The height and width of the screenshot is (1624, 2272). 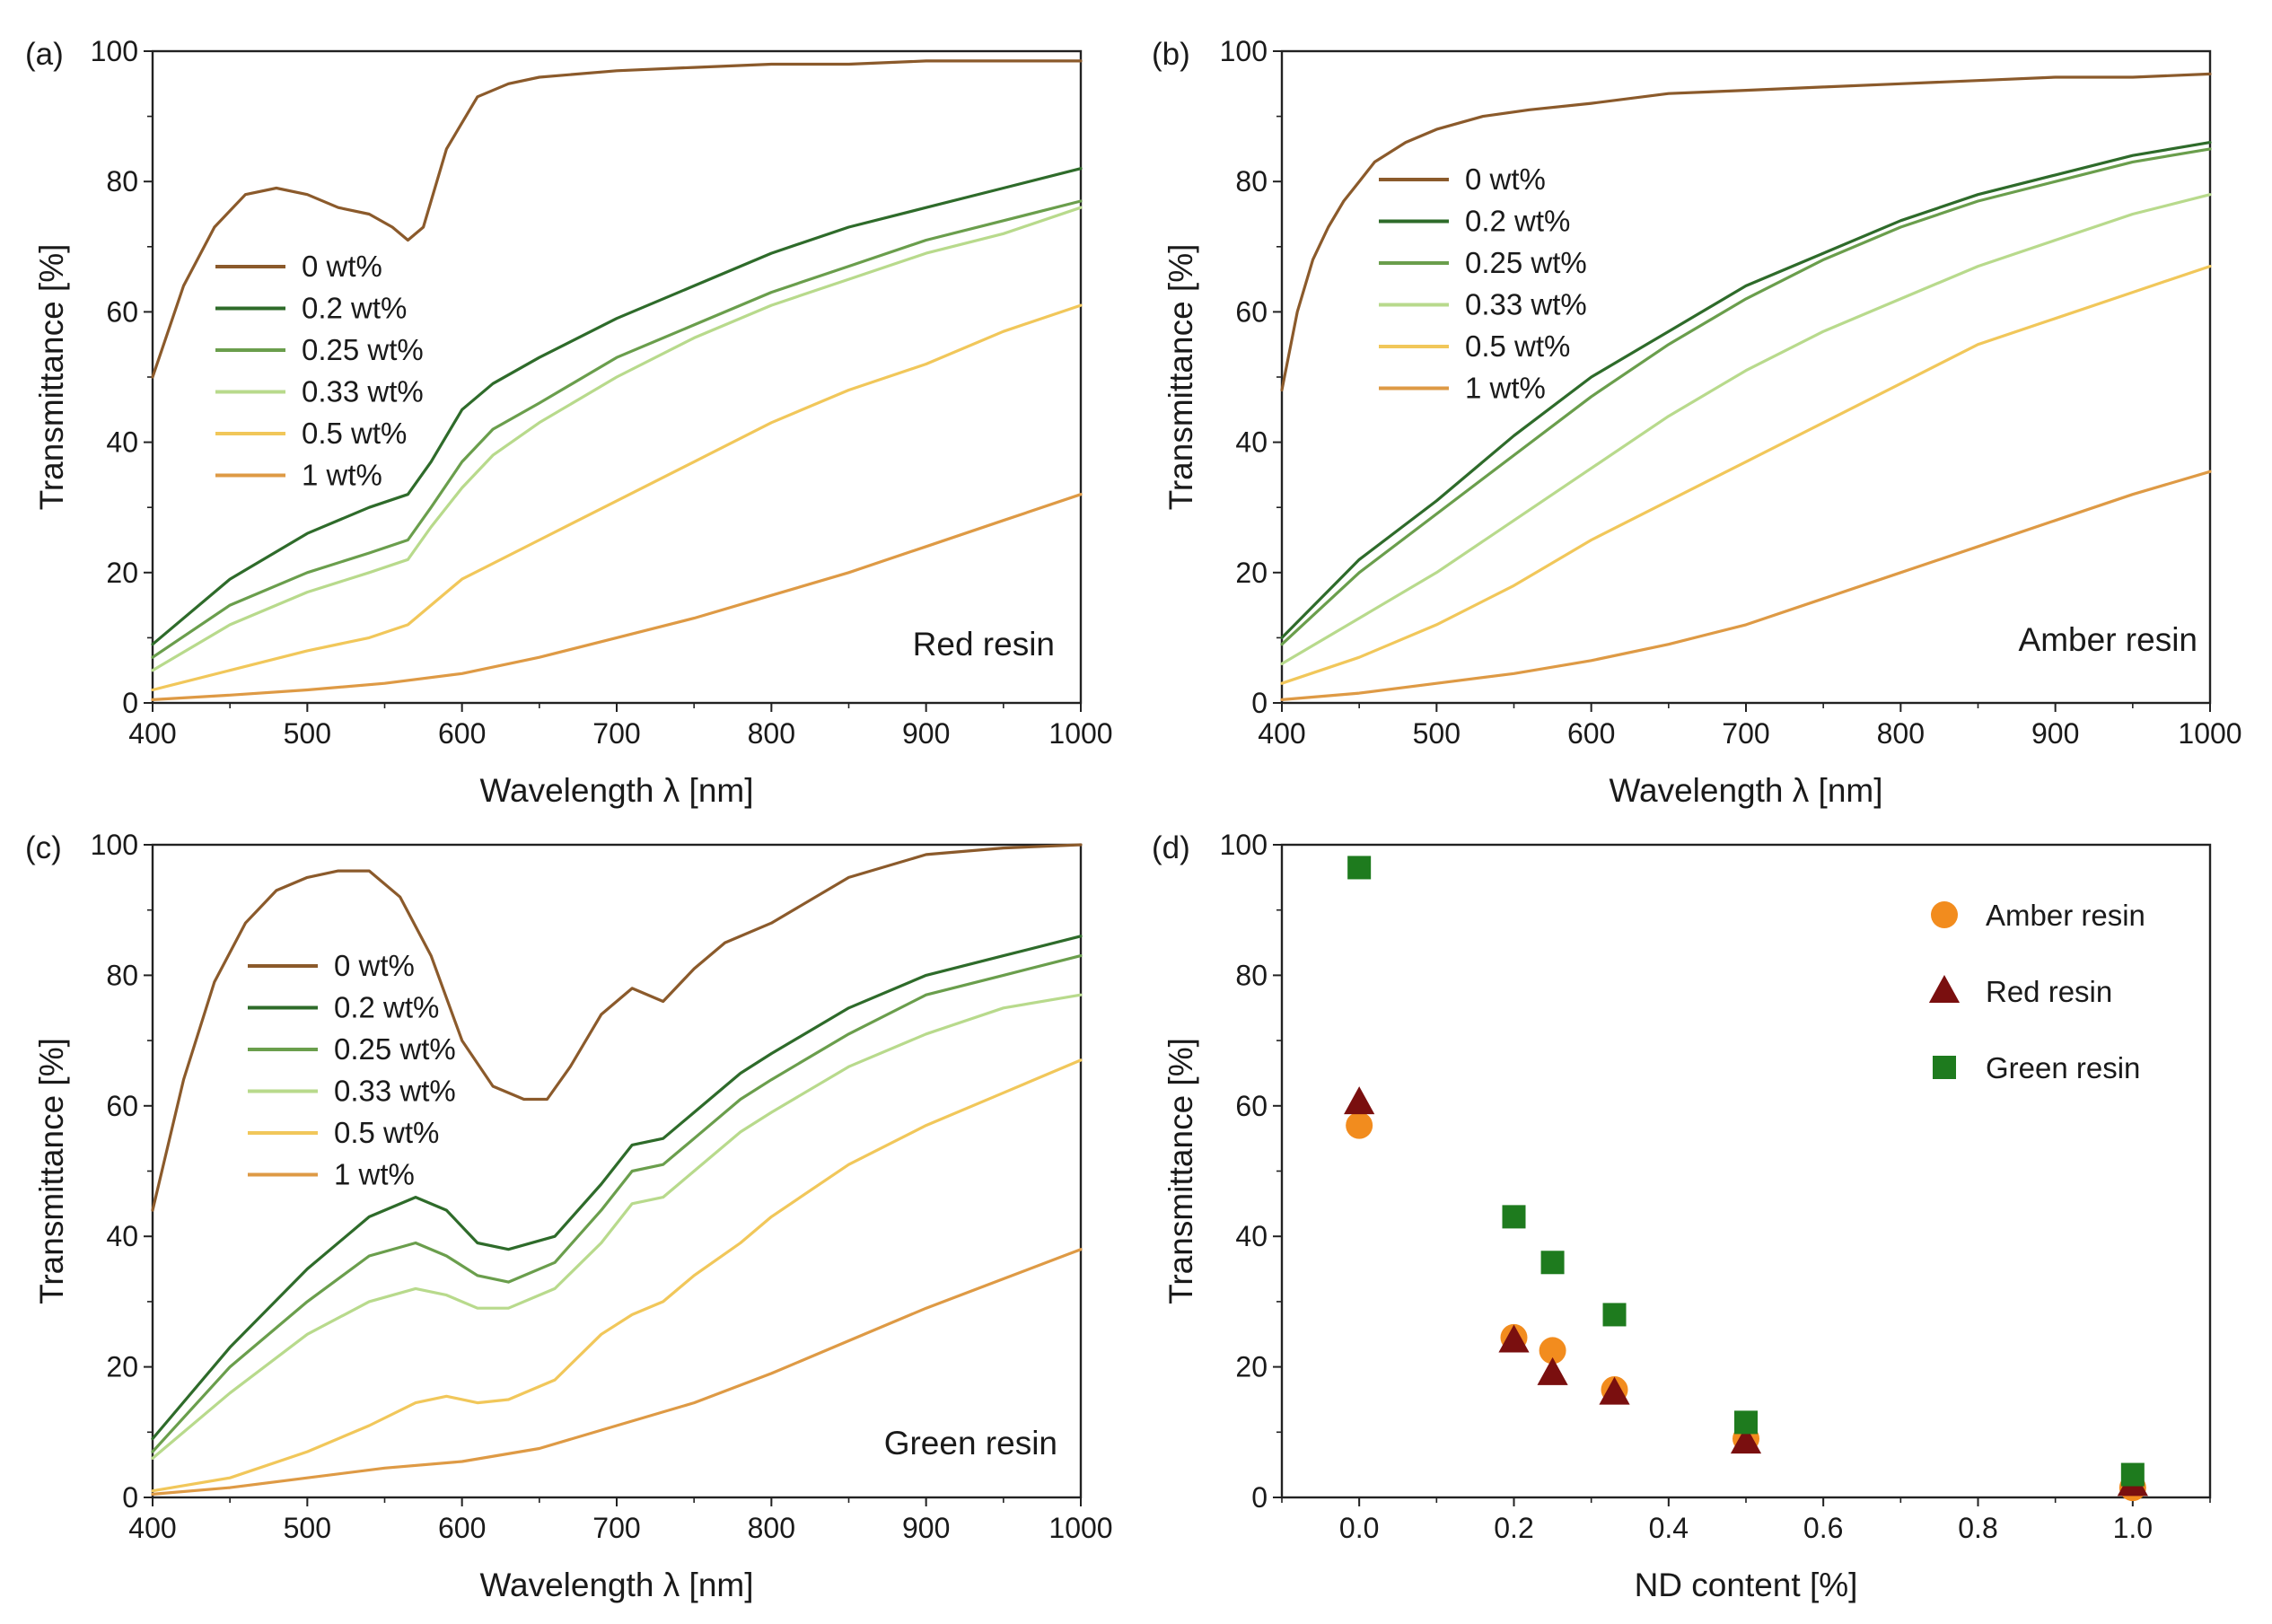 What do you see at coordinates (1978, 1528) in the screenshot?
I see `x-tick-label: 0.8` at bounding box center [1978, 1528].